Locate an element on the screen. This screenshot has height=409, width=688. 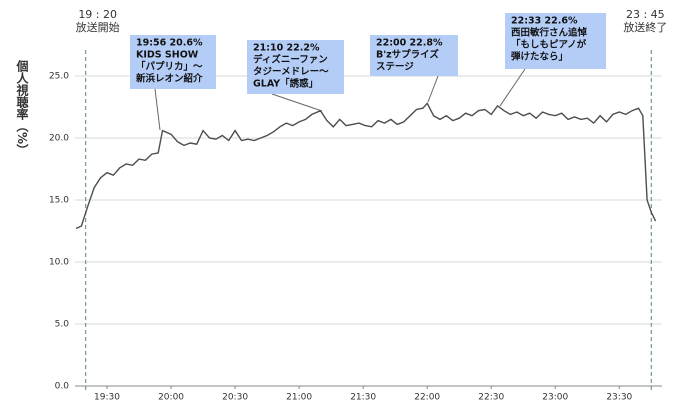
annotation-text: ステージ is located at coordinates (395, 67).